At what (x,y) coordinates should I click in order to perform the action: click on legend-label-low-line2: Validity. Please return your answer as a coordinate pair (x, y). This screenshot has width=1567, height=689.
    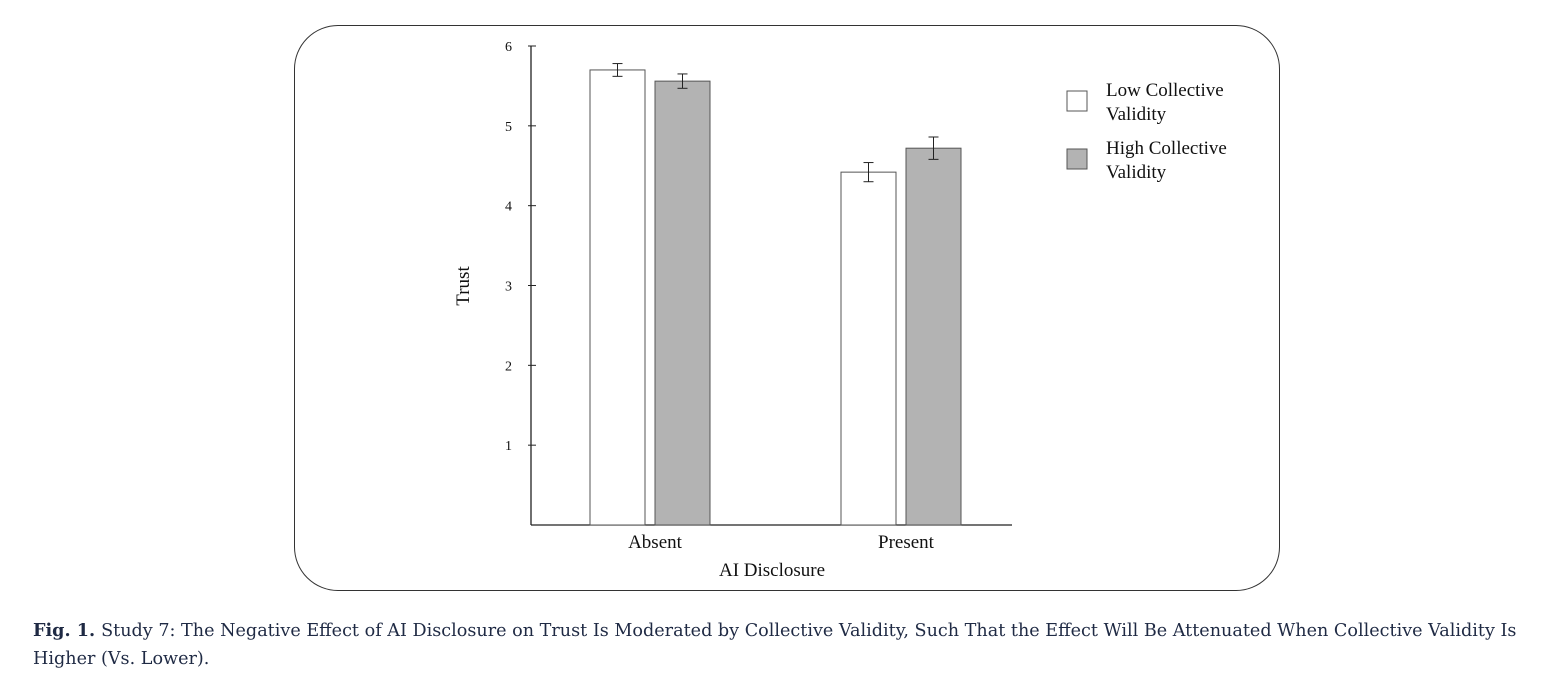
    Looking at the image, I should click on (1136, 114).